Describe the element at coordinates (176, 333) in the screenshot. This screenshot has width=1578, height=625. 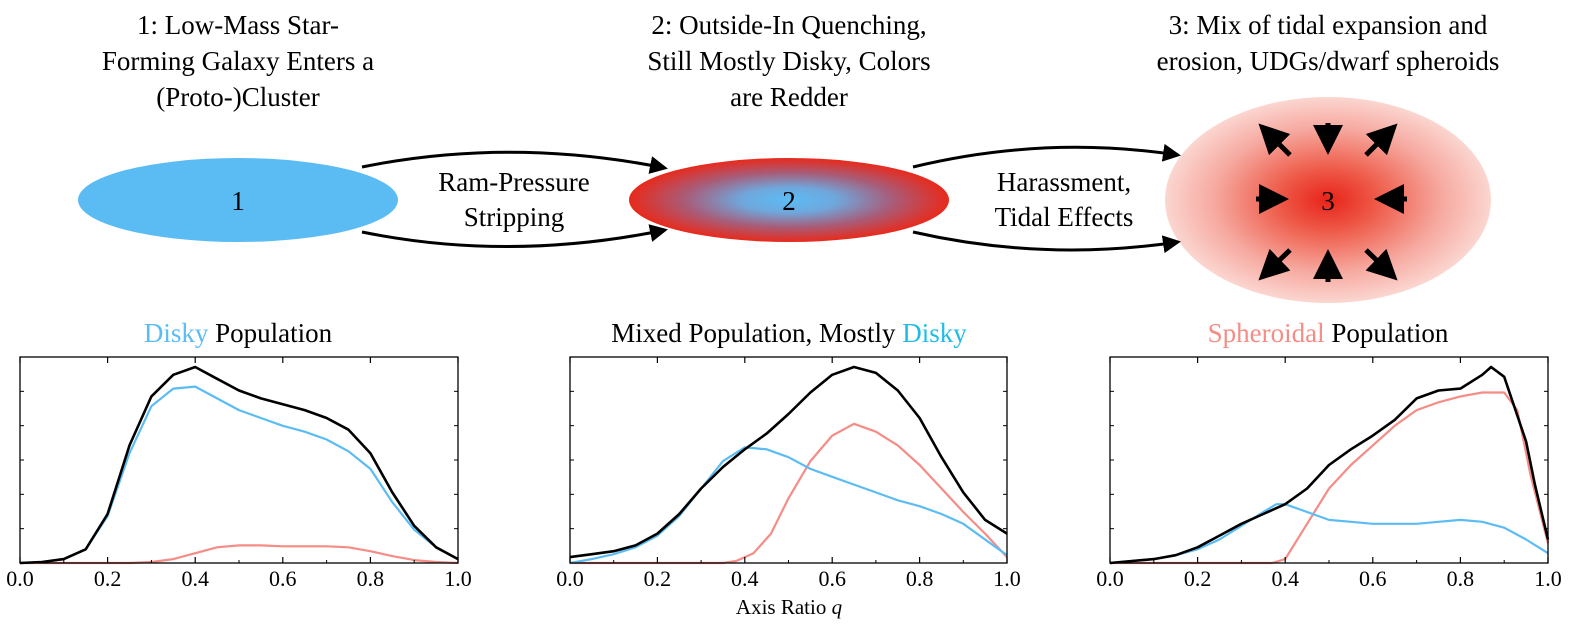
I see `panel-1-title-colored: Disky` at that location.